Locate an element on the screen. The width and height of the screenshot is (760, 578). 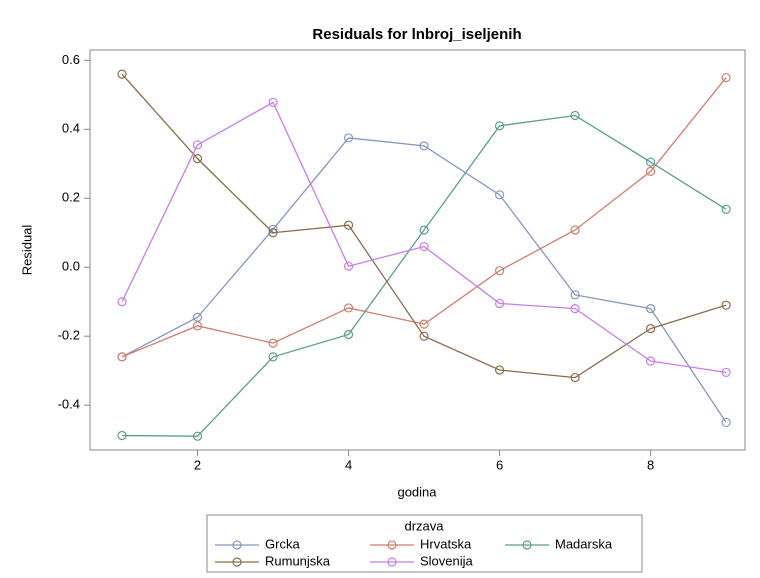
y-tick-label: -0.4 is located at coordinates (69, 404).